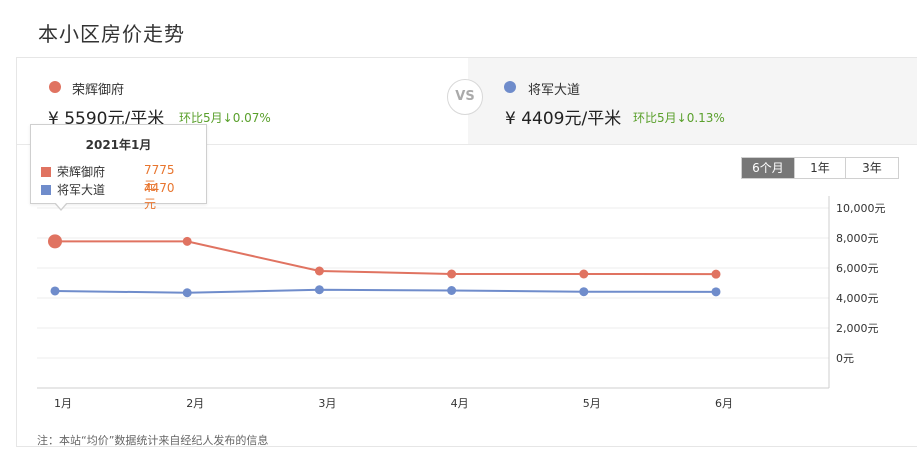 This screenshot has width=919, height=453. What do you see at coordinates (81, 190) in the screenshot?
I see `tooltip-series-name: 将军大道` at bounding box center [81, 190].